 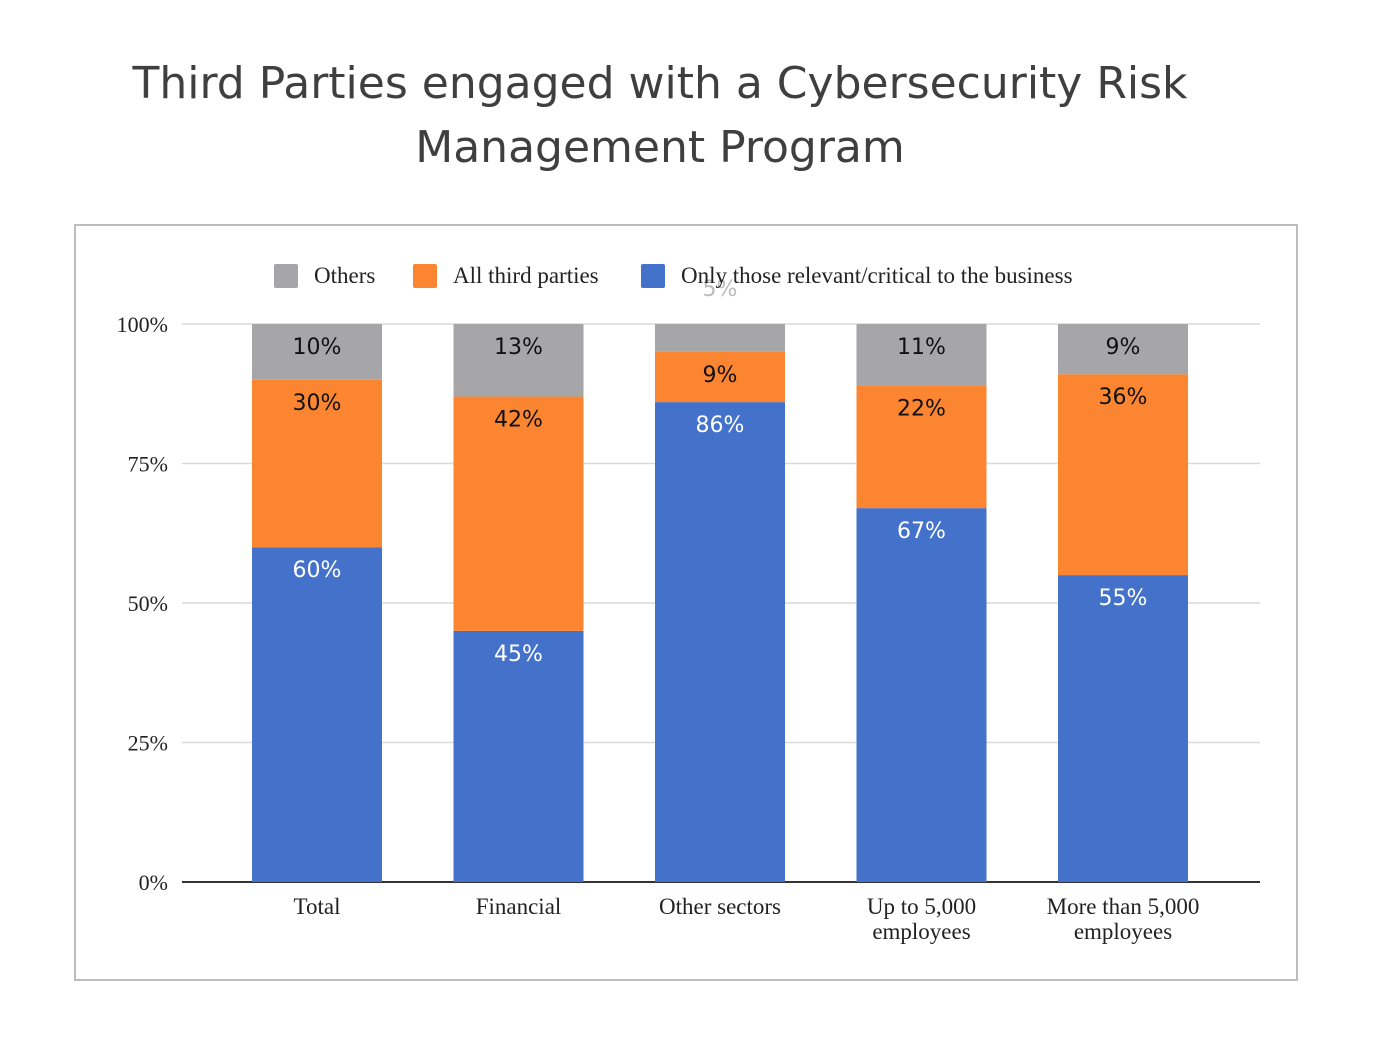 What do you see at coordinates (317, 570) in the screenshot?
I see `data-label: 60%` at bounding box center [317, 570].